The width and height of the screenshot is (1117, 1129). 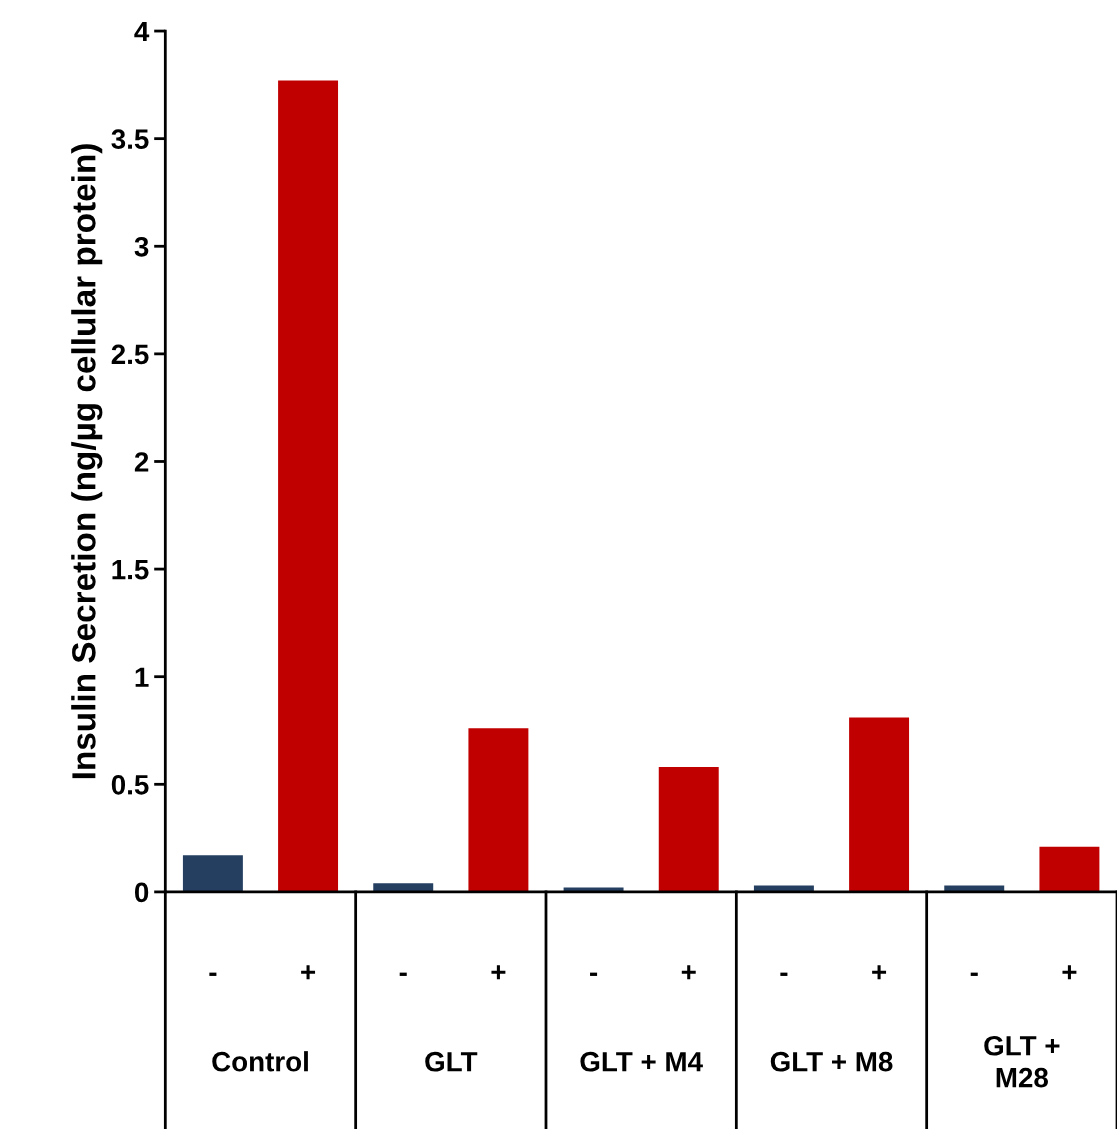 I want to click on y-axis-title: Insulin Secretion (ng/µg cellular protein), so click(x=87, y=461).